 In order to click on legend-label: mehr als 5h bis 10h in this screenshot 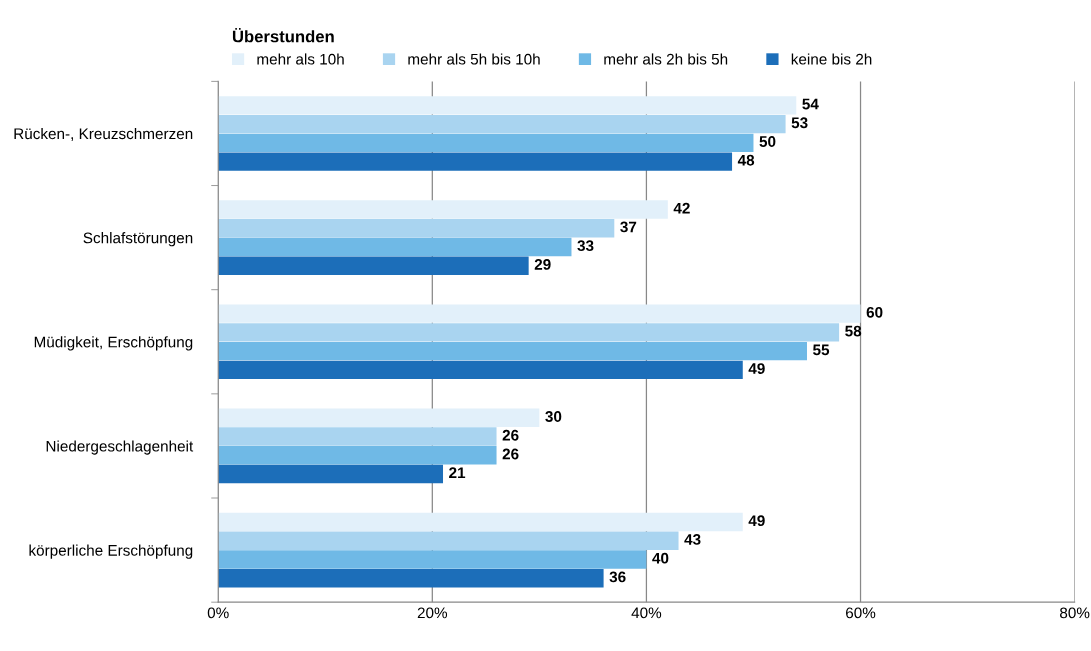, I will do `click(474, 59)`.